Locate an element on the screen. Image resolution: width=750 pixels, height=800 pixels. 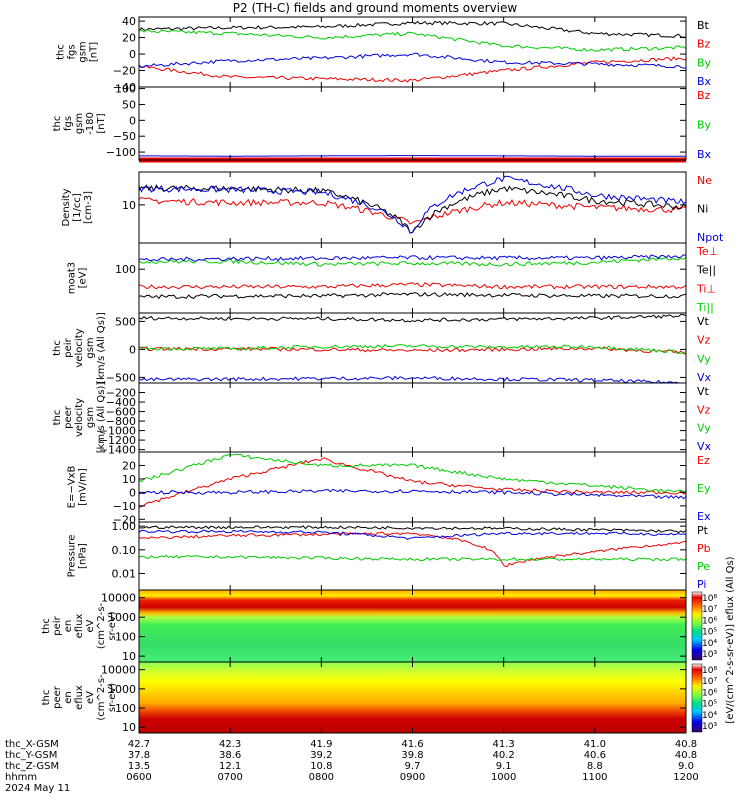
y-tick-label-efield: 0 is located at coordinates (132, 492).